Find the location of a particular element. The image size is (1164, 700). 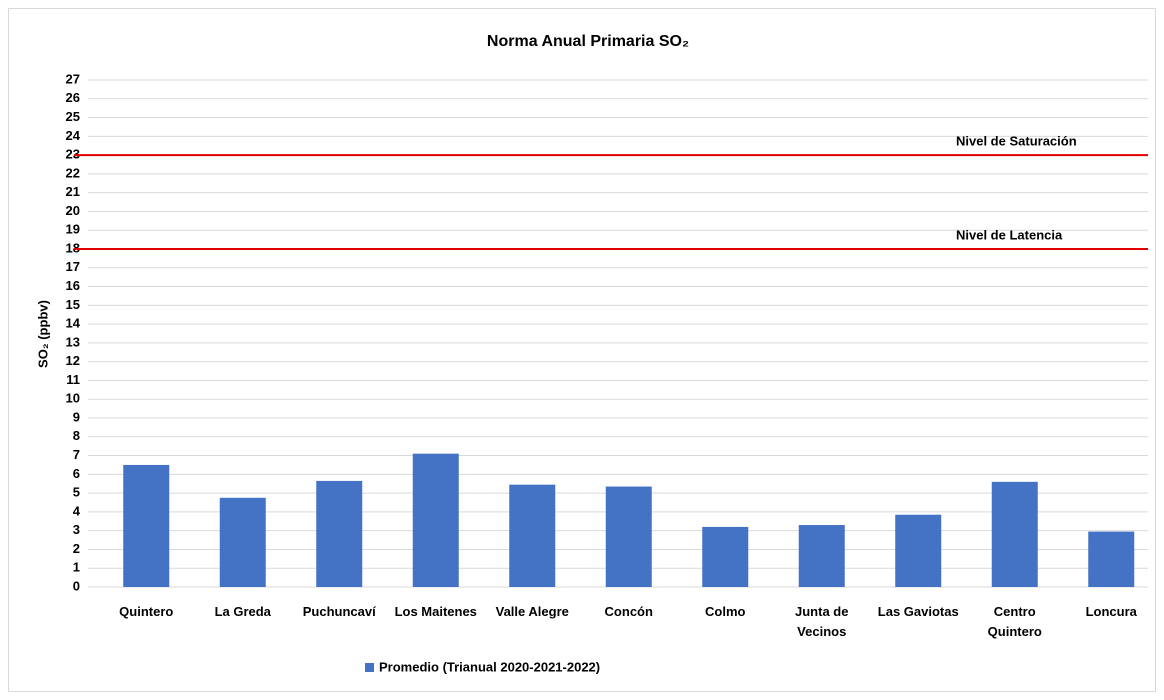

y-tick-label: 3 is located at coordinates (76, 529).